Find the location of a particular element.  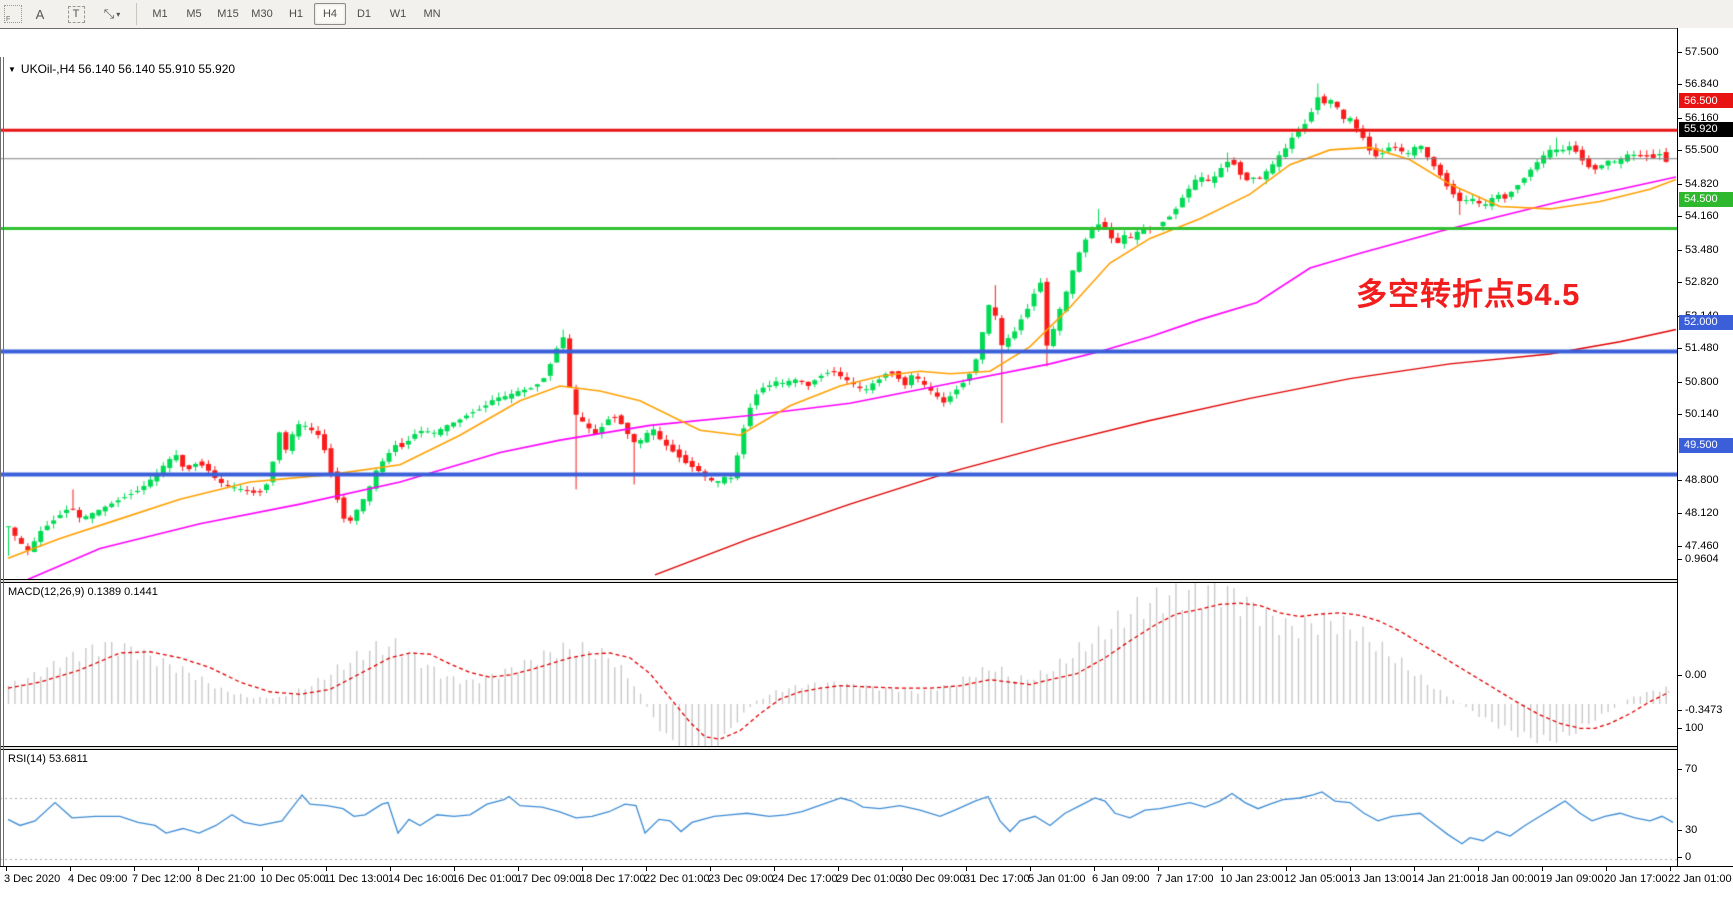

time-tick-label: 5 Jan 01:00 is located at coordinates (1057, 879).